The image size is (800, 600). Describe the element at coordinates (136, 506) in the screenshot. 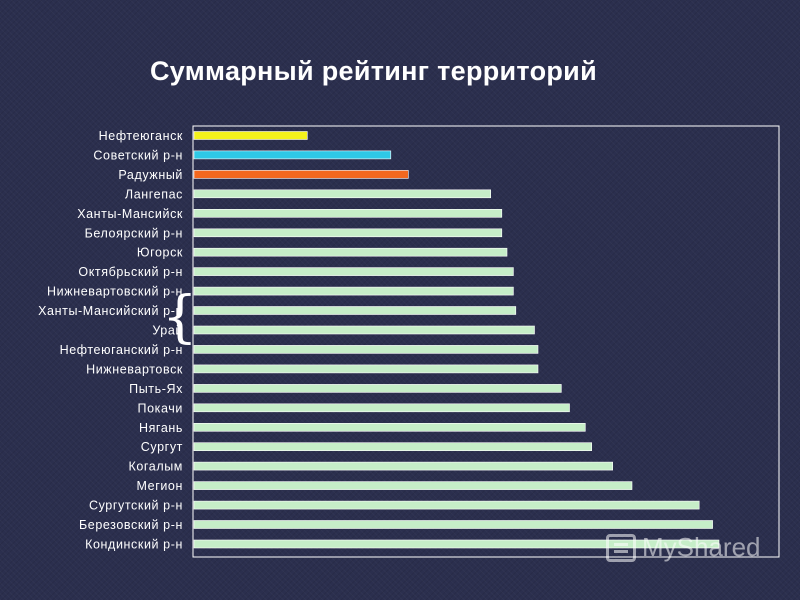

I see `category-label-20: Сургутский р-н` at that location.